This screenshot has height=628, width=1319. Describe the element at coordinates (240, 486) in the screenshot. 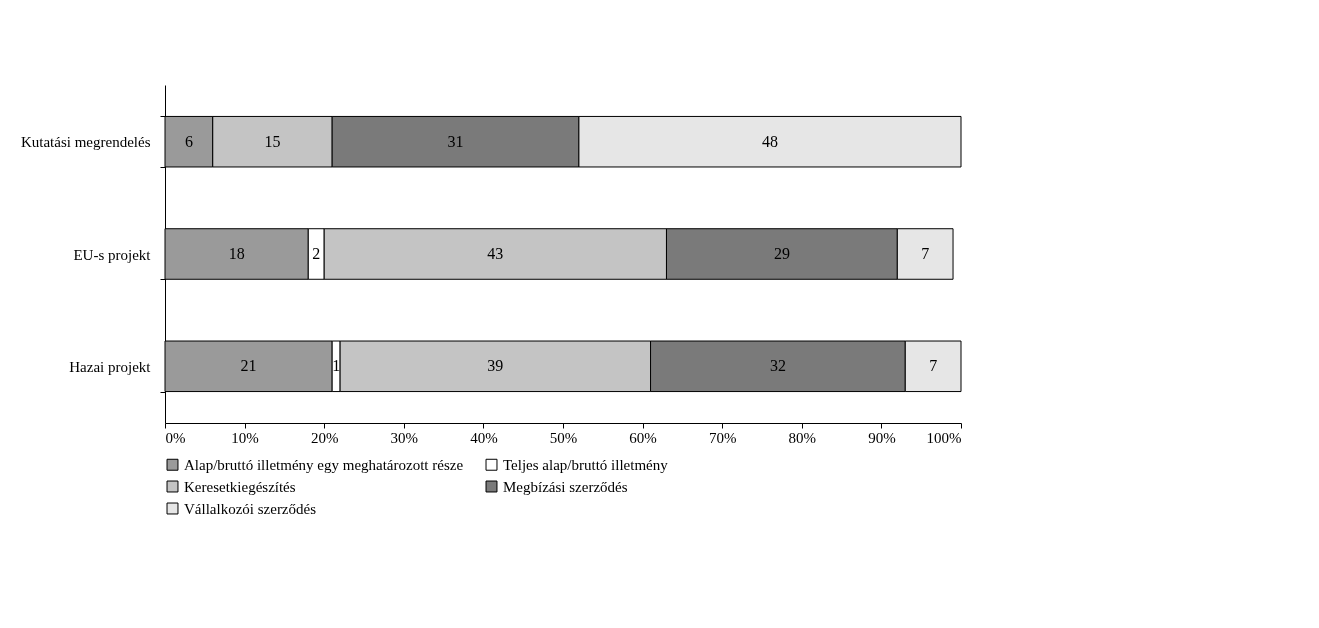

I see `legend-label: Keresetkiegészítés` at that location.